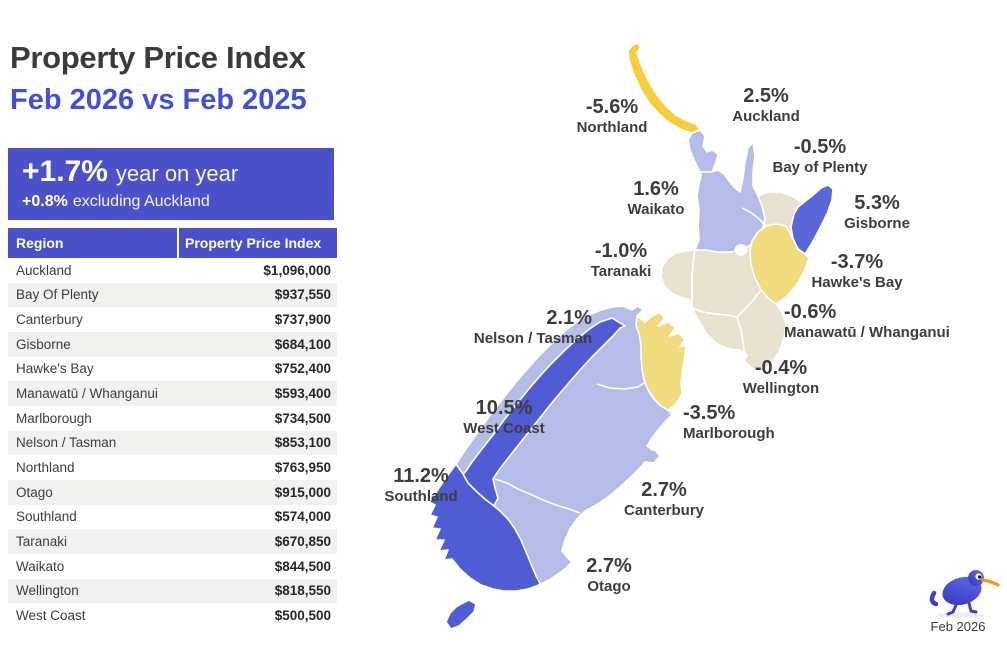 The image size is (1007, 656). What do you see at coordinates (964, 594) in the screenshot?
I see `kiwi-bird-icon` at bounding box center [964, 594].